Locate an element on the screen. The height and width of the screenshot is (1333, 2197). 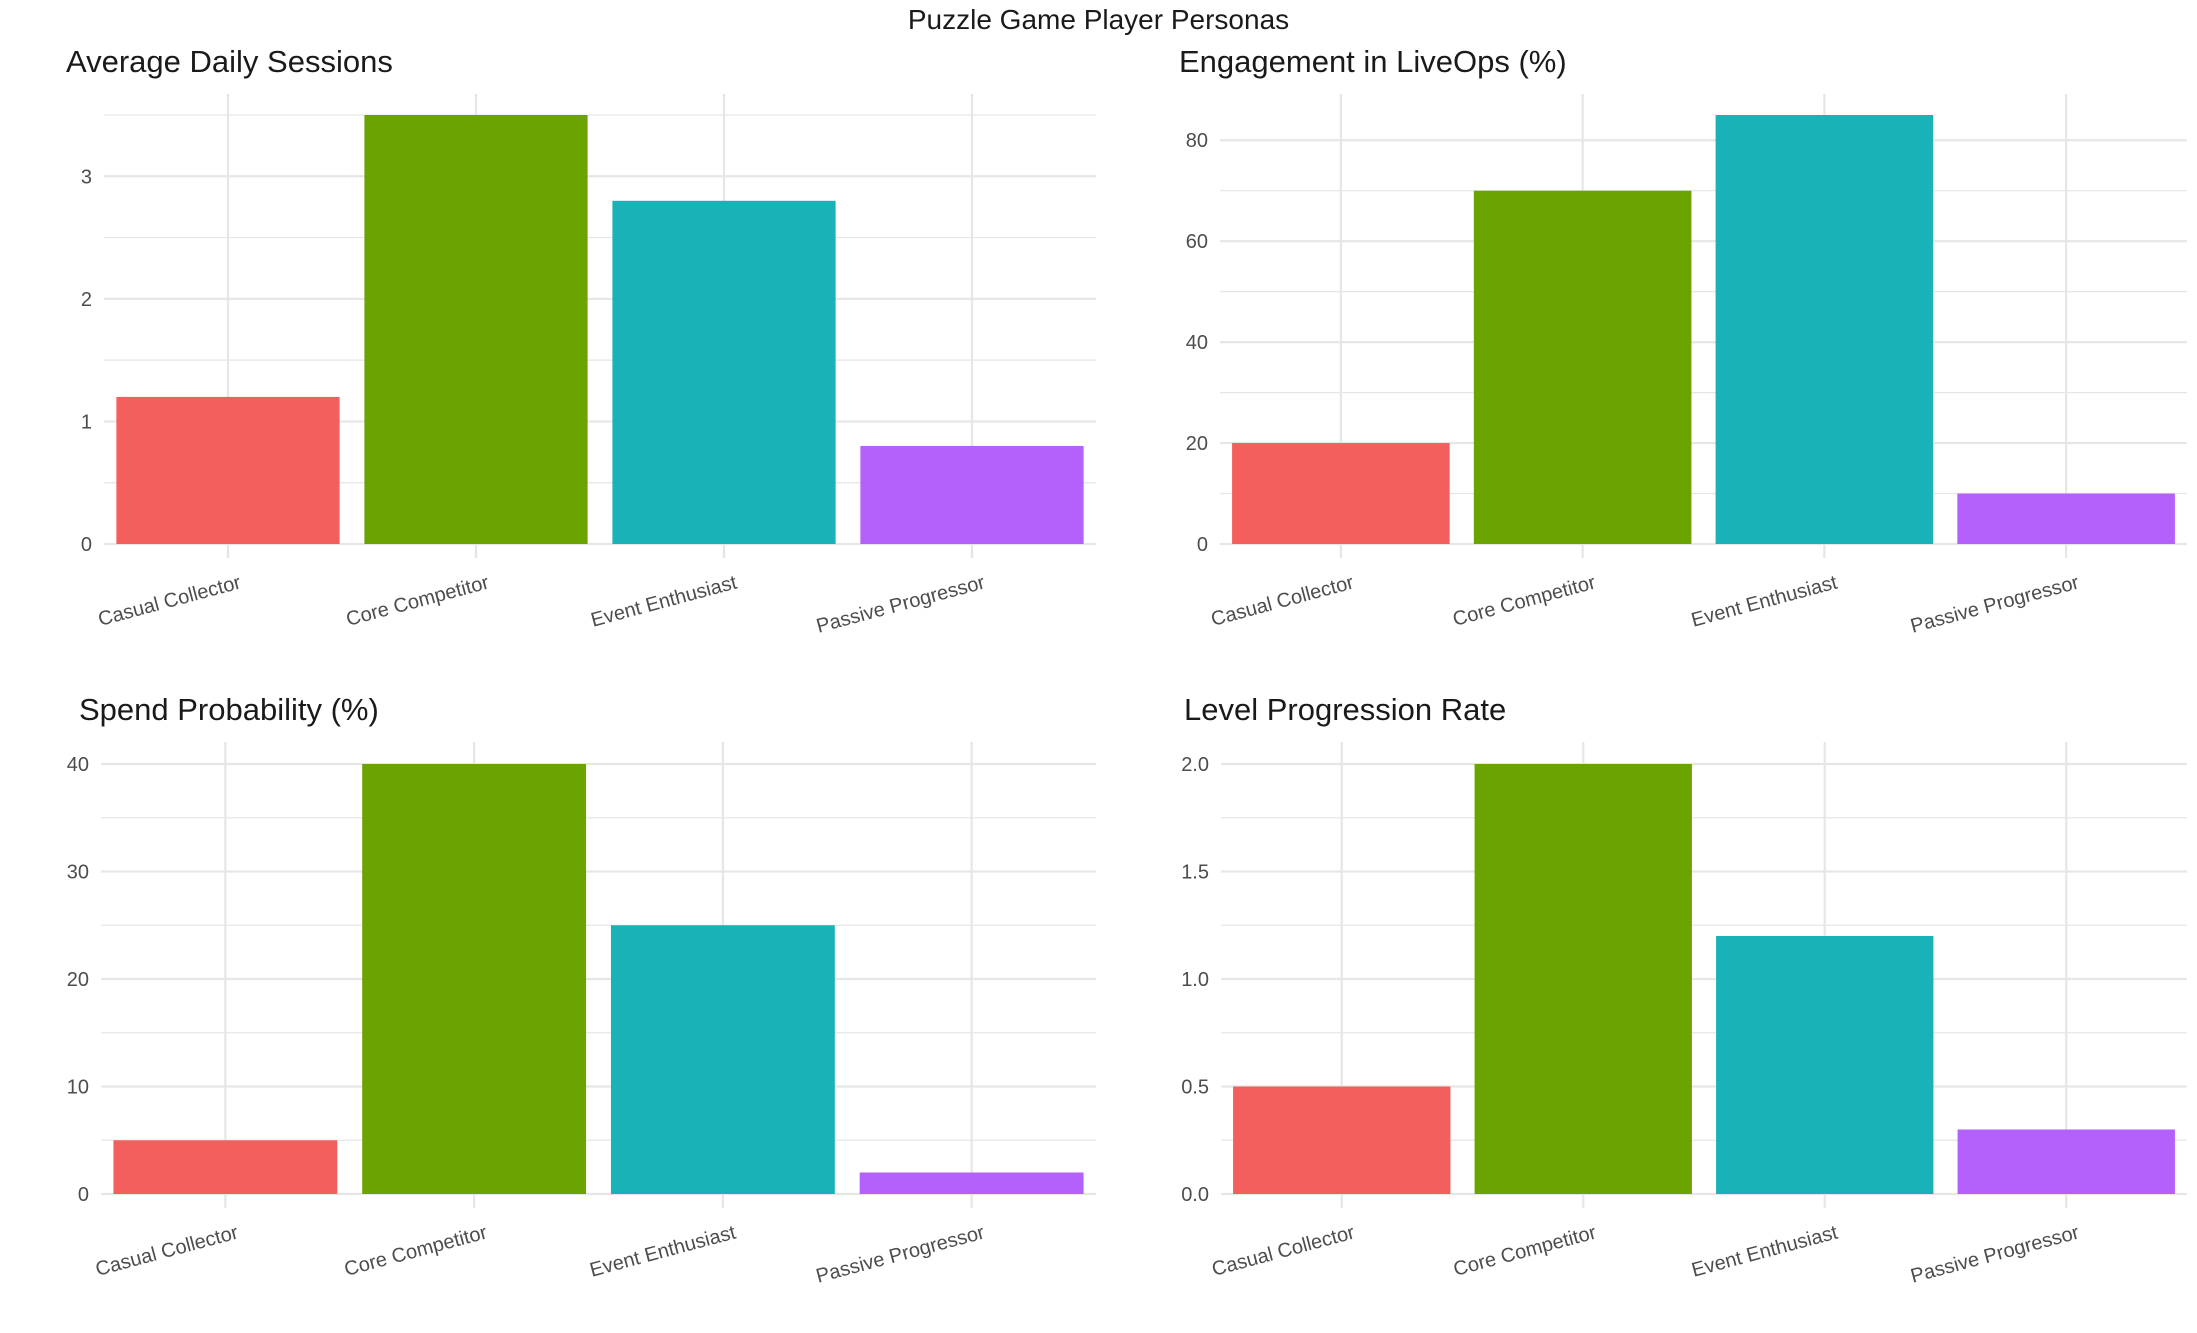
y-tick-label: 2 is located at coordinates (86, 300).